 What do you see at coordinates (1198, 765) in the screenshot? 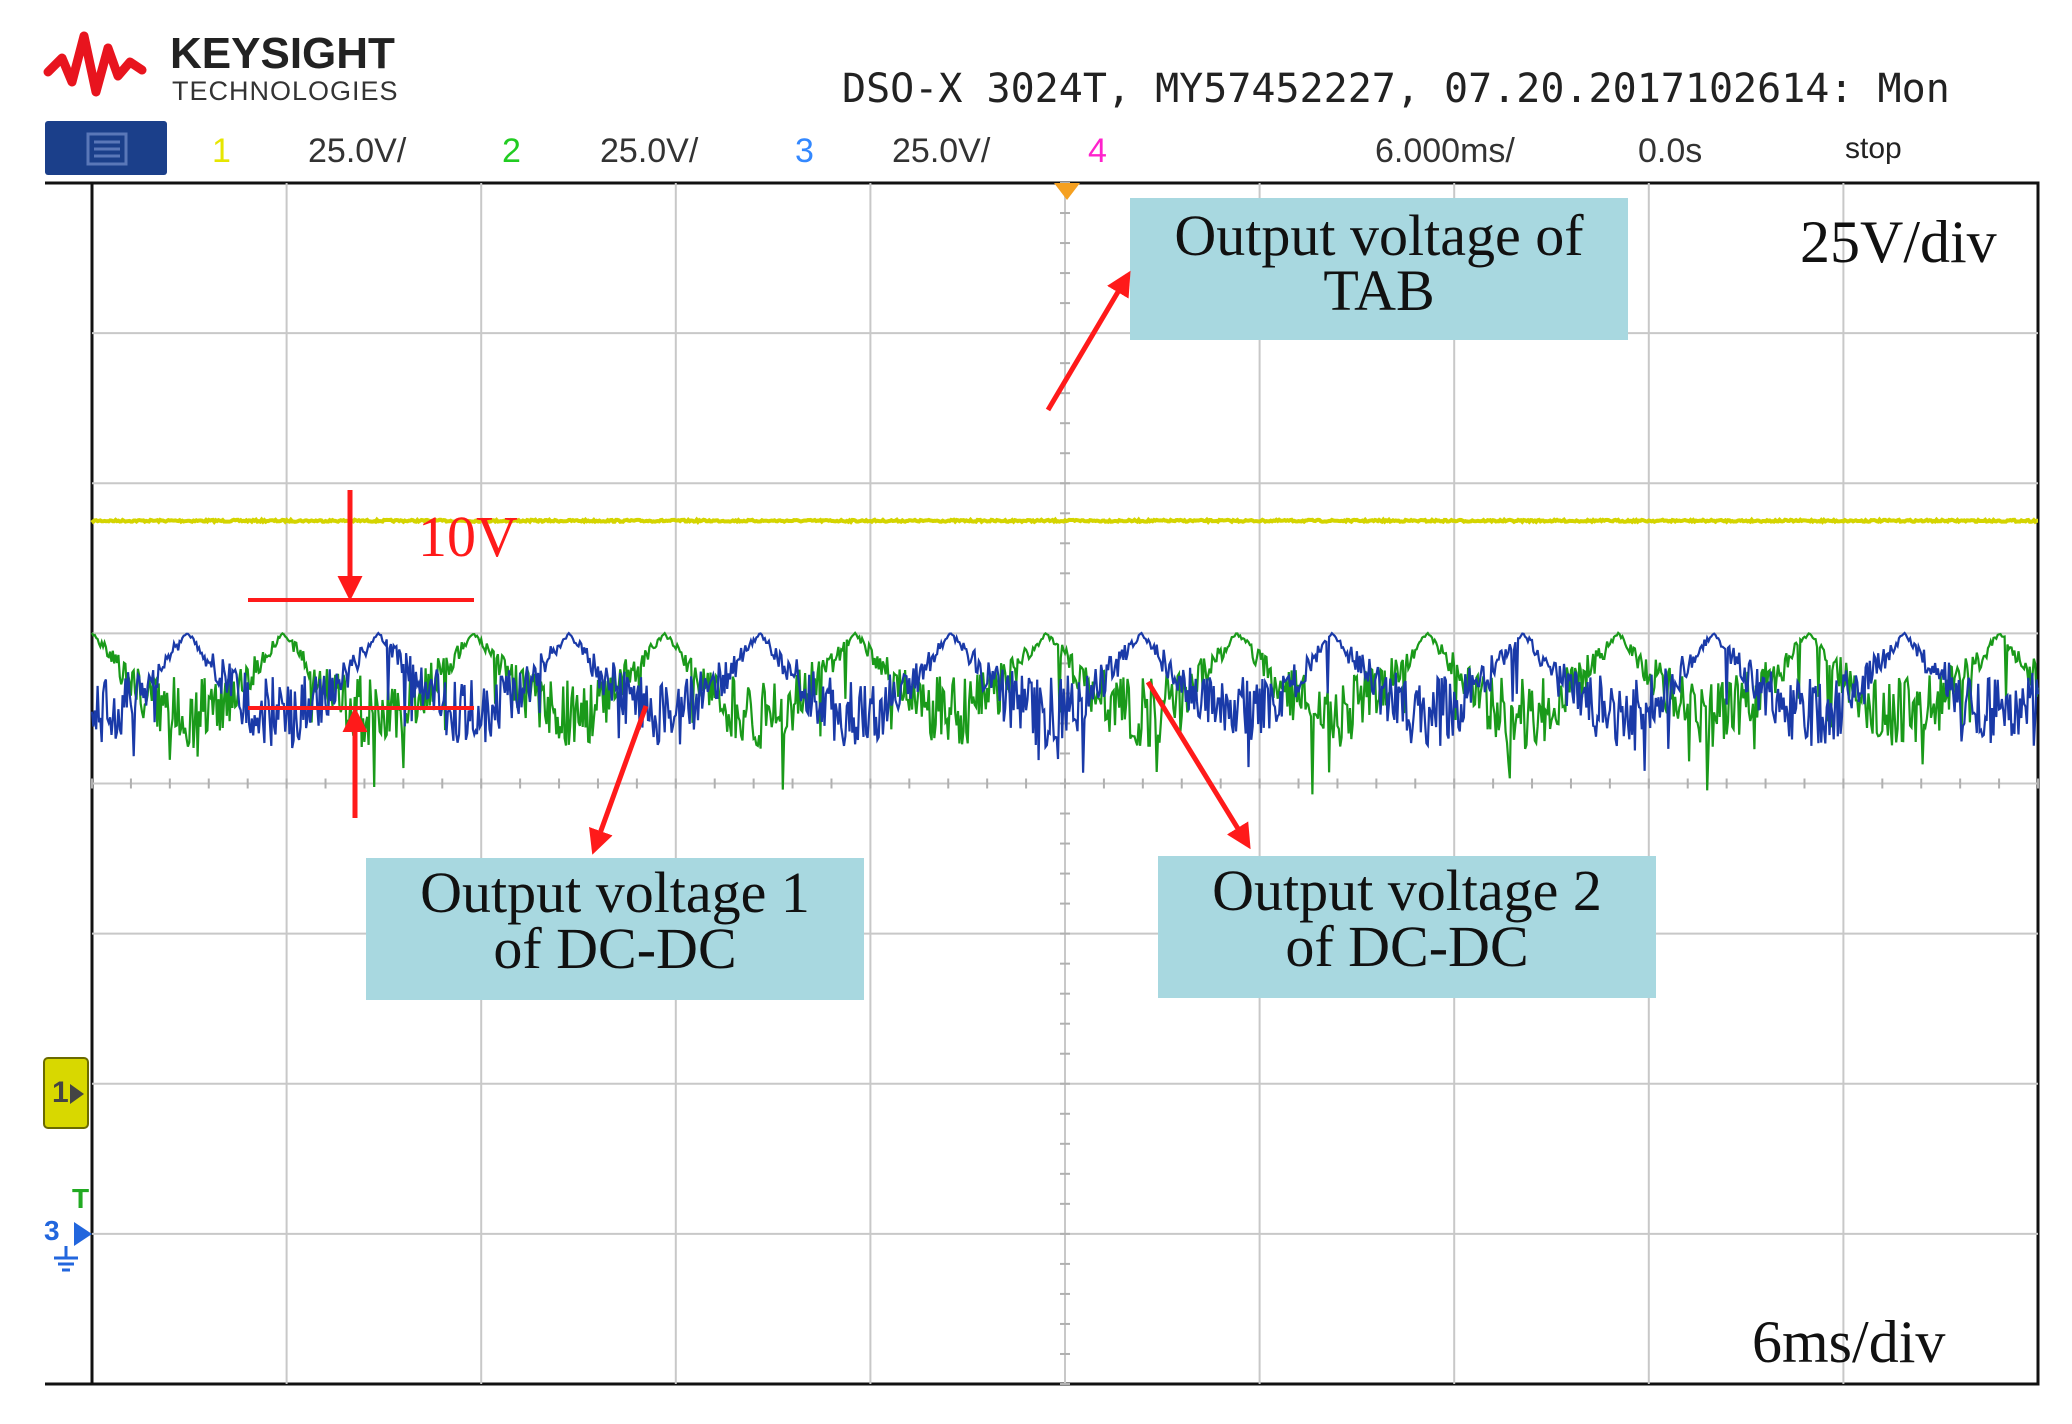
I see `dc2-pointer-arrow` at bounding box center [1198, 765].